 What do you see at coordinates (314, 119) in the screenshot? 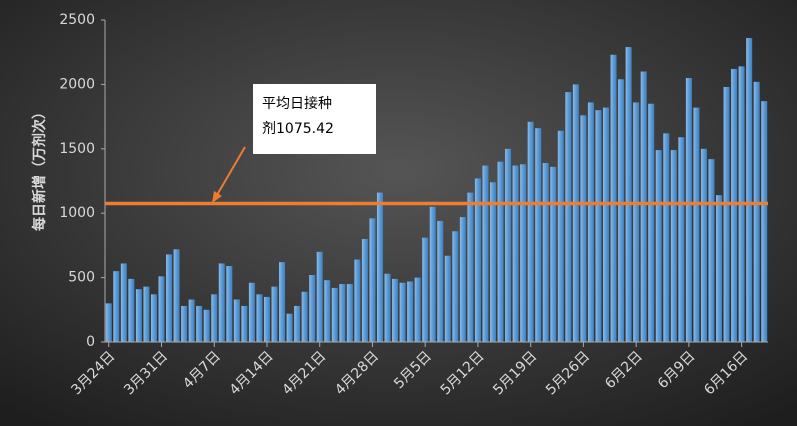
I see `annotation-box` at bounding box center [314, 119].